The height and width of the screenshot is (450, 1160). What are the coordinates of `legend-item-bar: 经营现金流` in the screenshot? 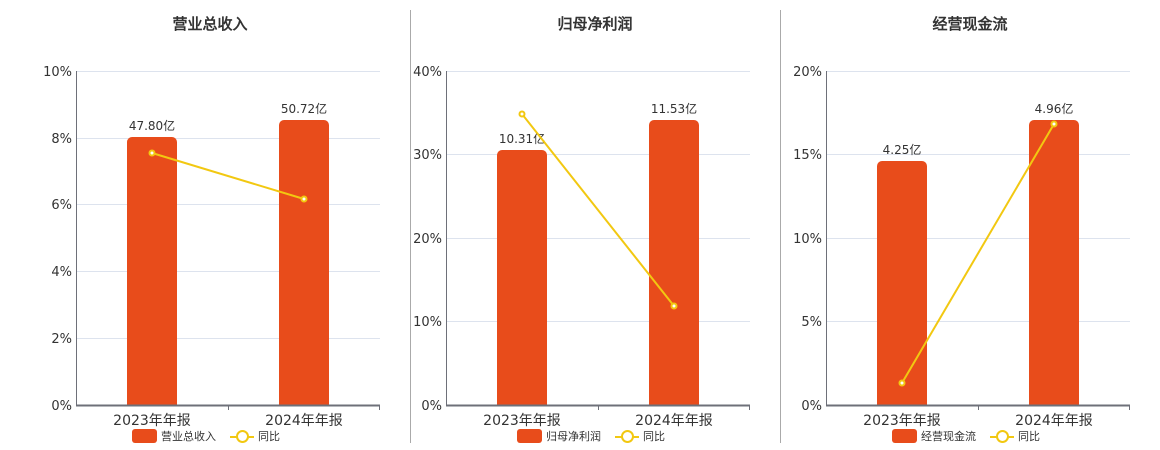 It's located at (934, 436).